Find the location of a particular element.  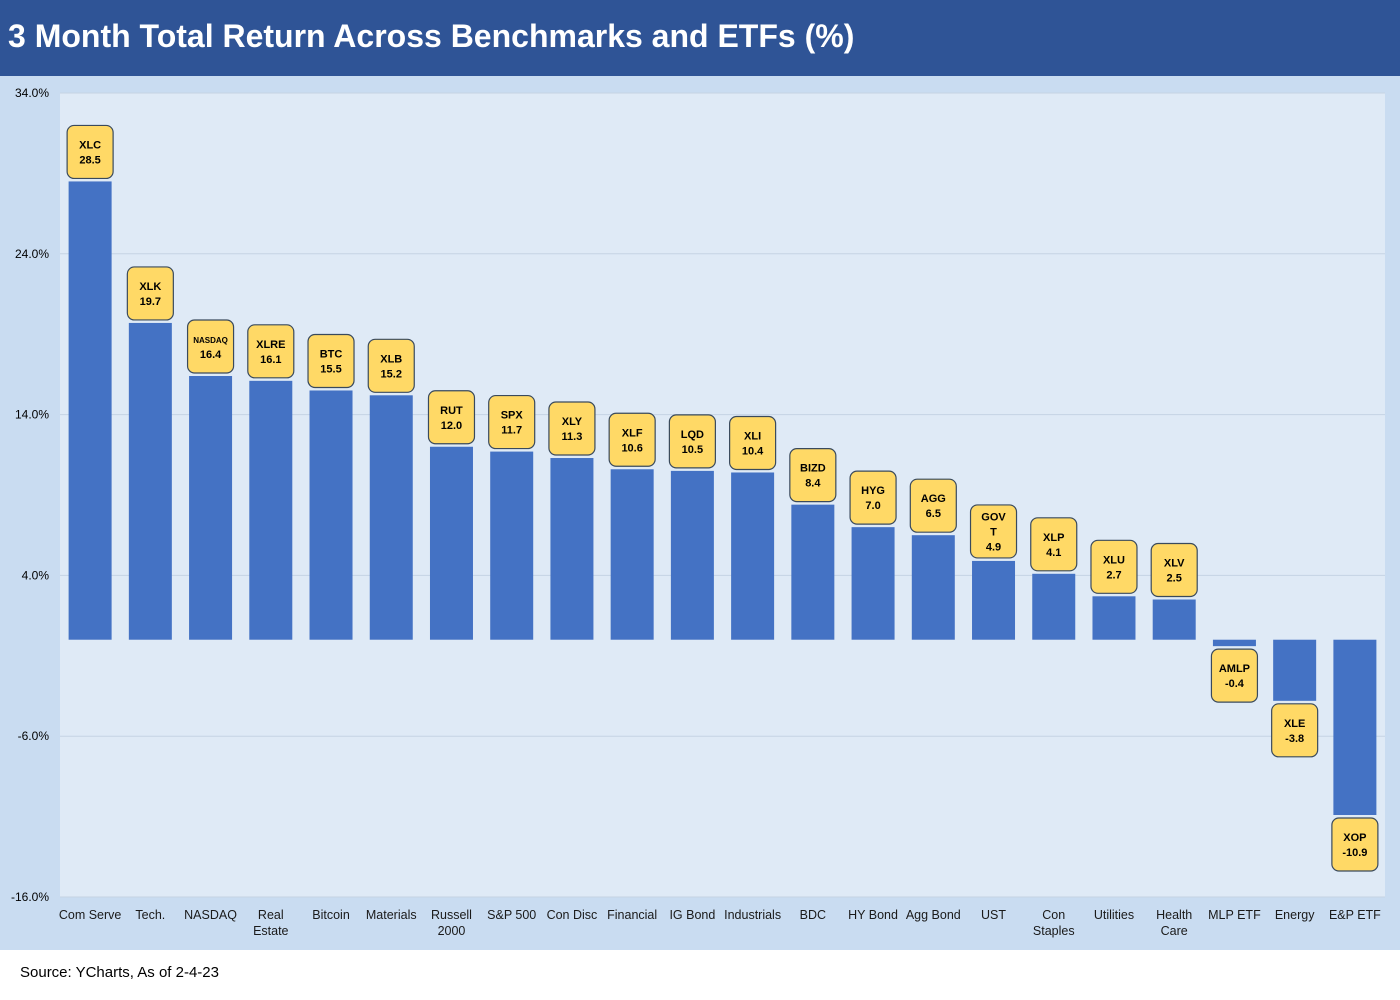

x-tick-label: Com Serve is located at coordinates (90, 915).